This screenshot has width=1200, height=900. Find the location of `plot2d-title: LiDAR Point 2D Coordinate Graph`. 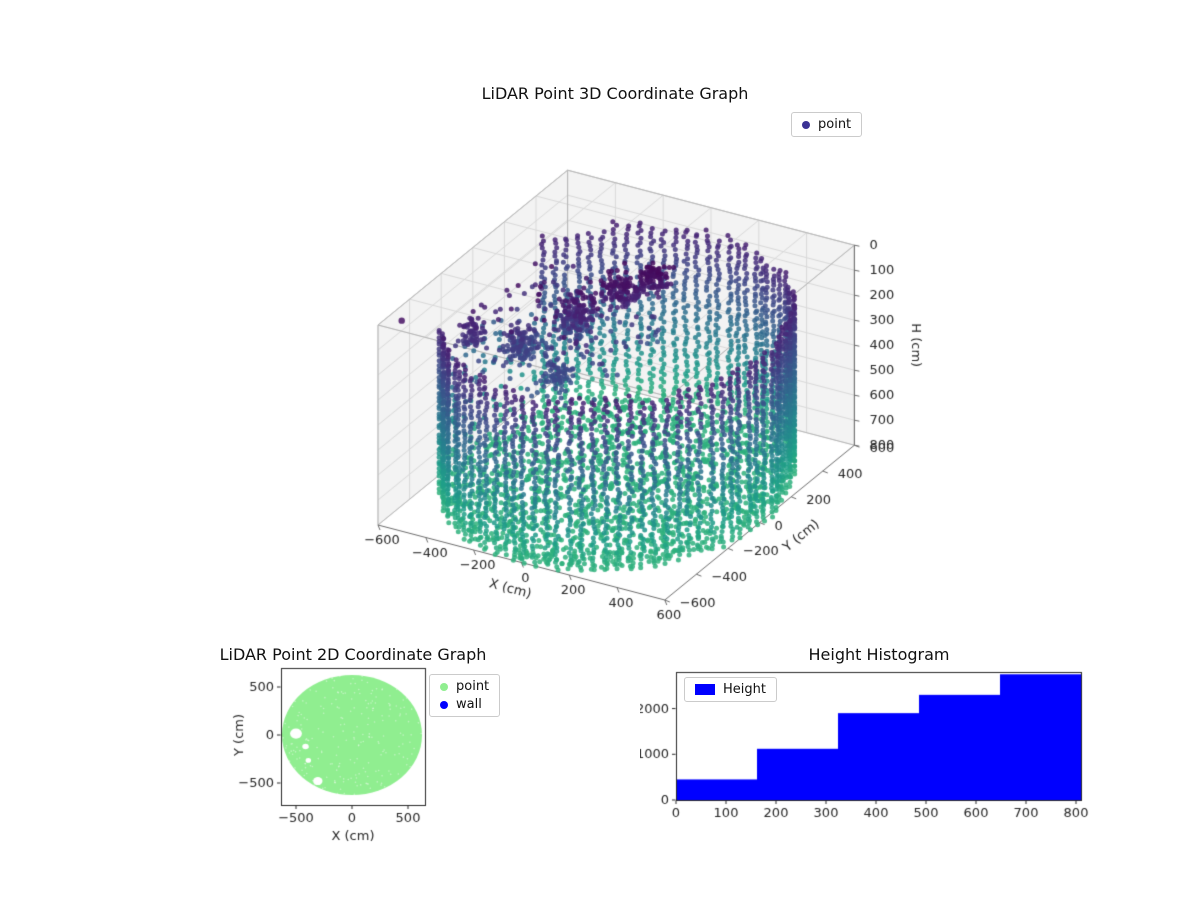

plot2d-title: LiDAR Point 2D Coordinate Graph is located at coordinates (353, 654).